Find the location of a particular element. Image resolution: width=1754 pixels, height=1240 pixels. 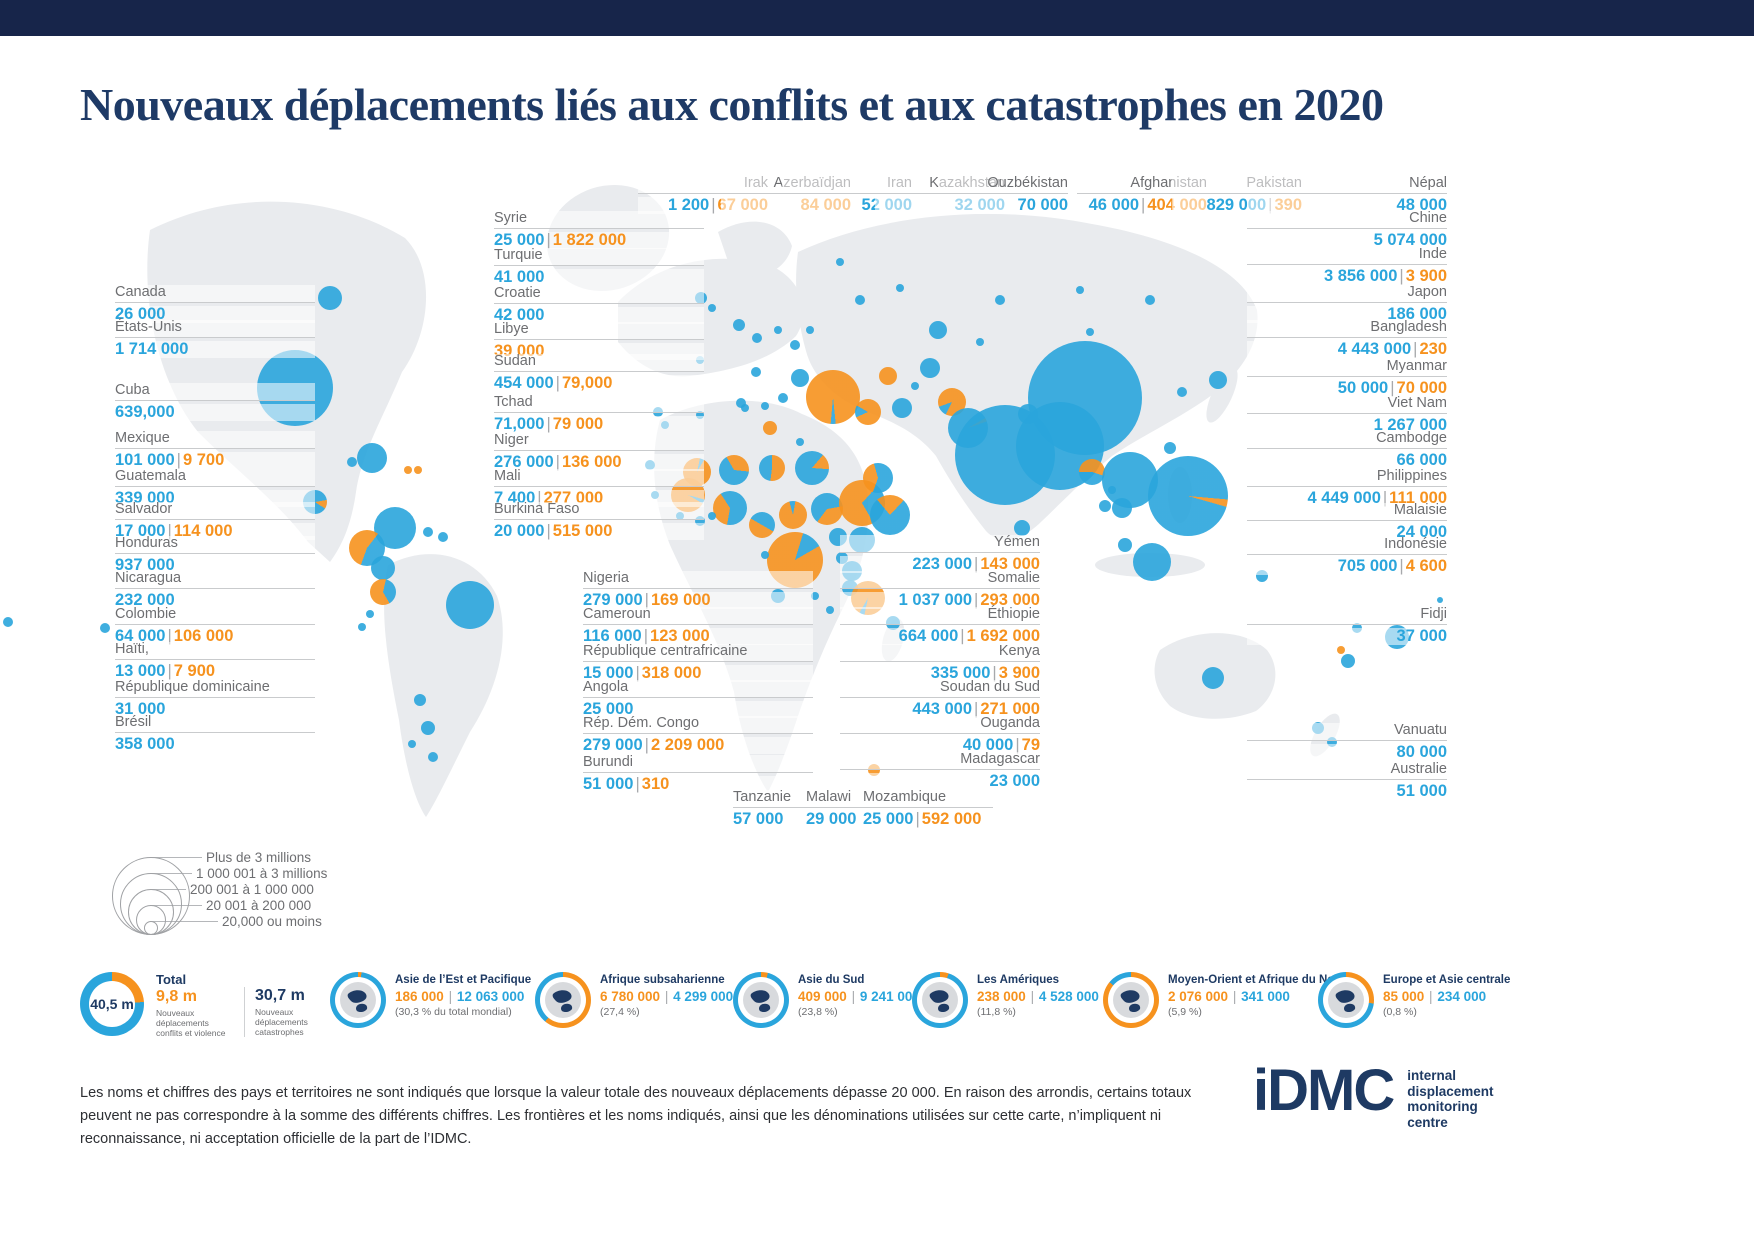

idmc-wordmark: iDMC is located at coordinates (1324, 1090).